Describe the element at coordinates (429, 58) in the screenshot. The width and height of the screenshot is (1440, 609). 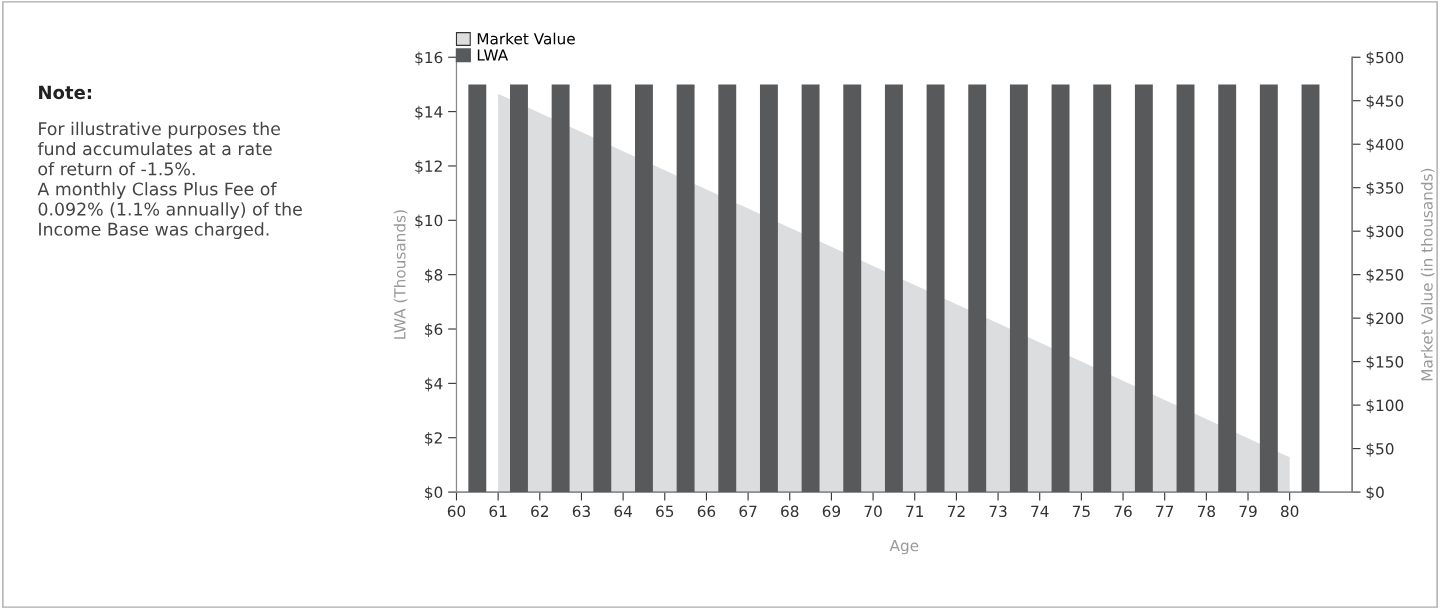
I see `y-tick-label: $16` at that location.